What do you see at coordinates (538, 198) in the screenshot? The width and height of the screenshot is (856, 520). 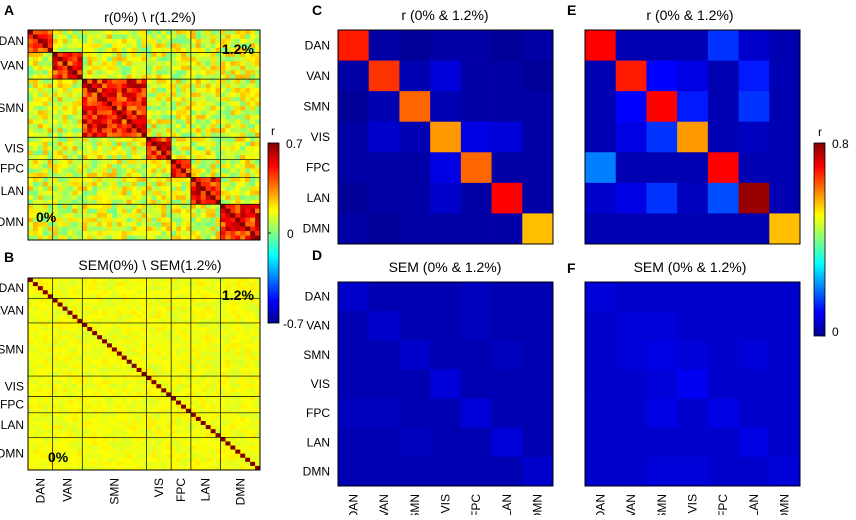 I see `heatmap-cell-c-lan-dmn` at bounding box center [538, 198].